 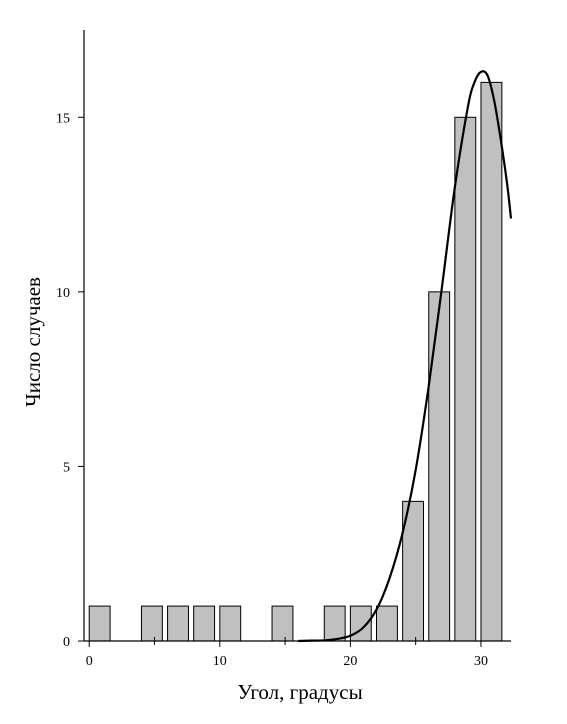 What do you see at coordinates (299, 692) in the screenshot?
I see `x-axis-title: Угол, градусы` at bounding box center [299, 692].